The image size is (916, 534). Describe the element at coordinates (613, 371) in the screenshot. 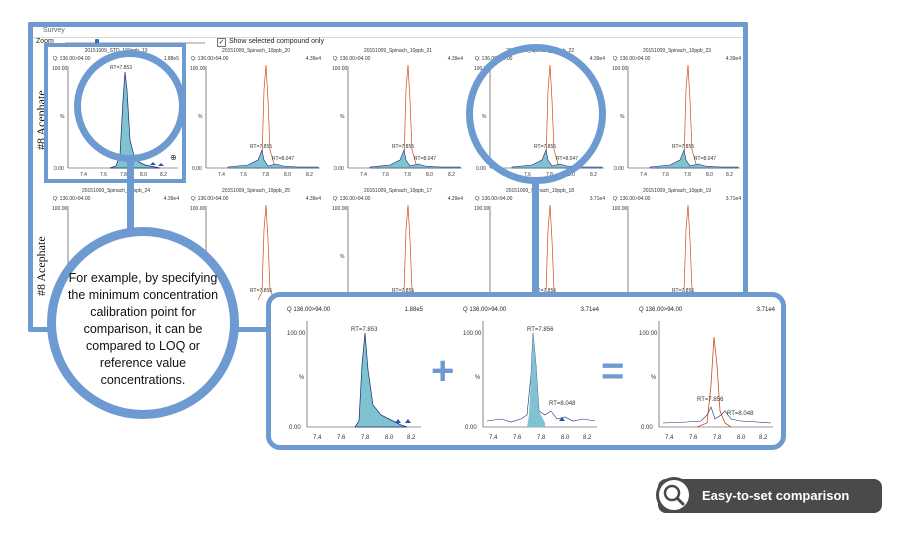

I see `equals-sign: =` at that location.